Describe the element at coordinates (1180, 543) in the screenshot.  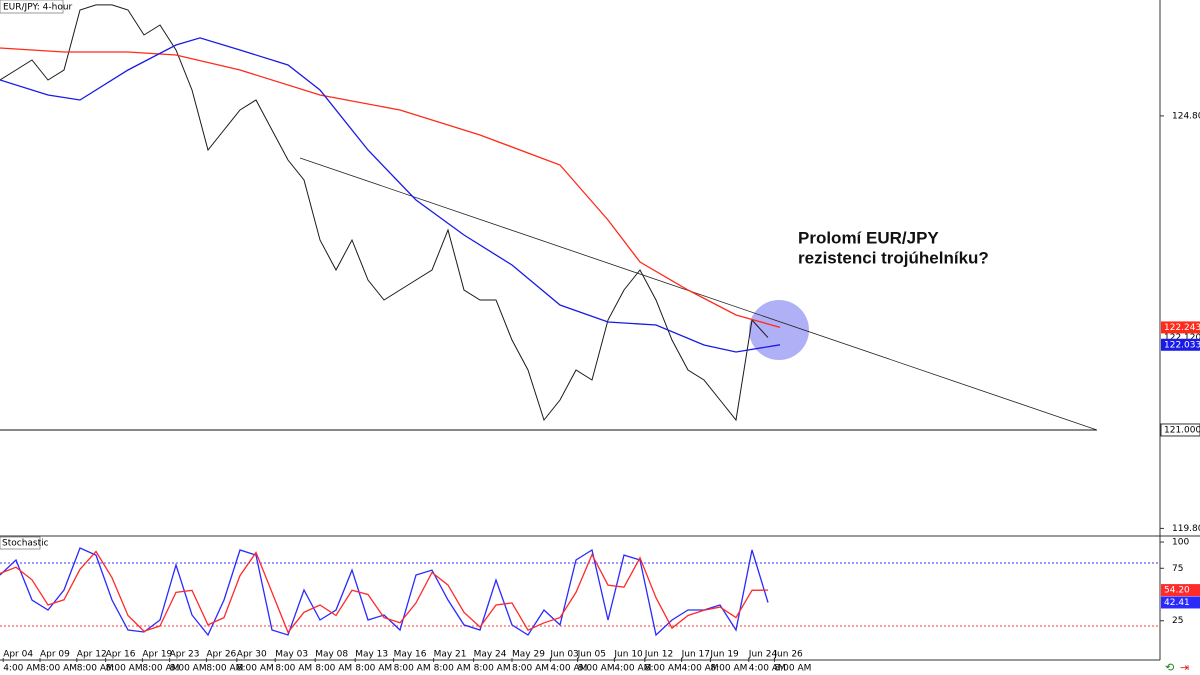
I see `y-tick-label: 100` at that location.